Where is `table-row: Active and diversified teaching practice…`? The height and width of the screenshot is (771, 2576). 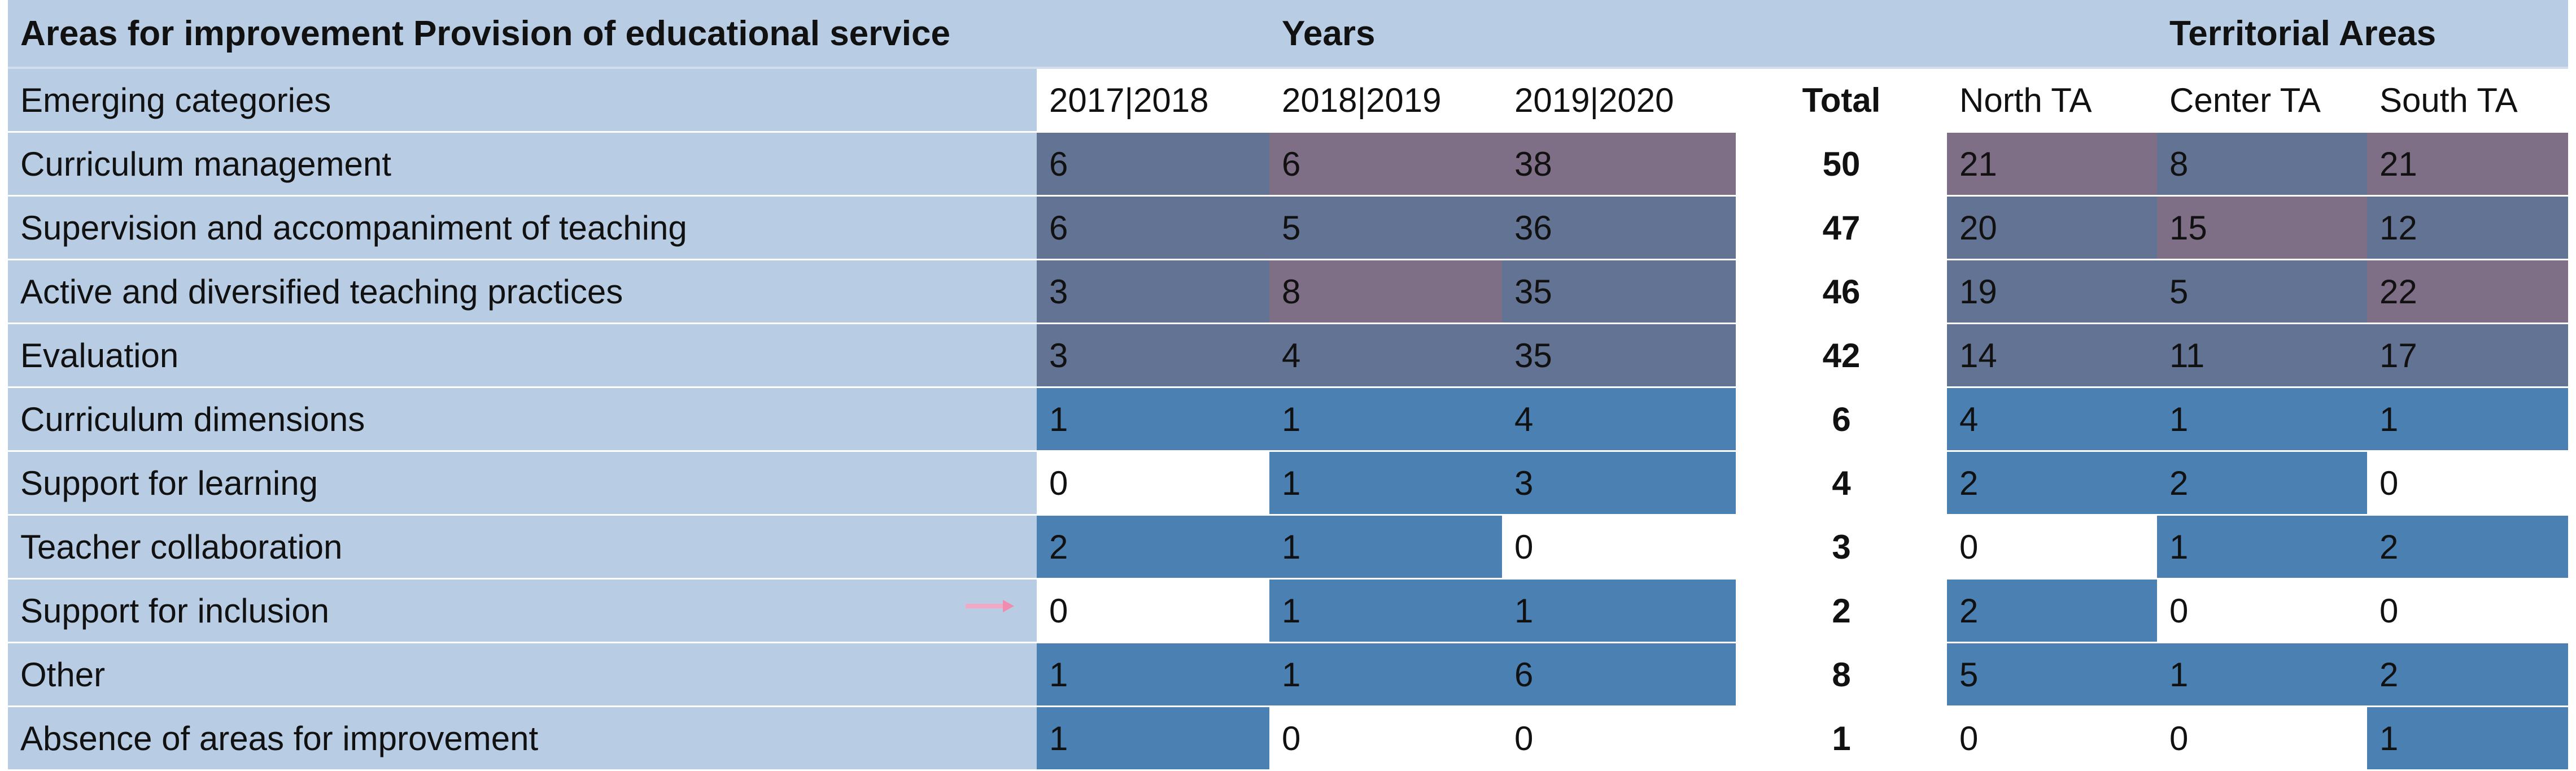 table-row: Active and diversified teaching practice… is located at coordinates (1288, 291).